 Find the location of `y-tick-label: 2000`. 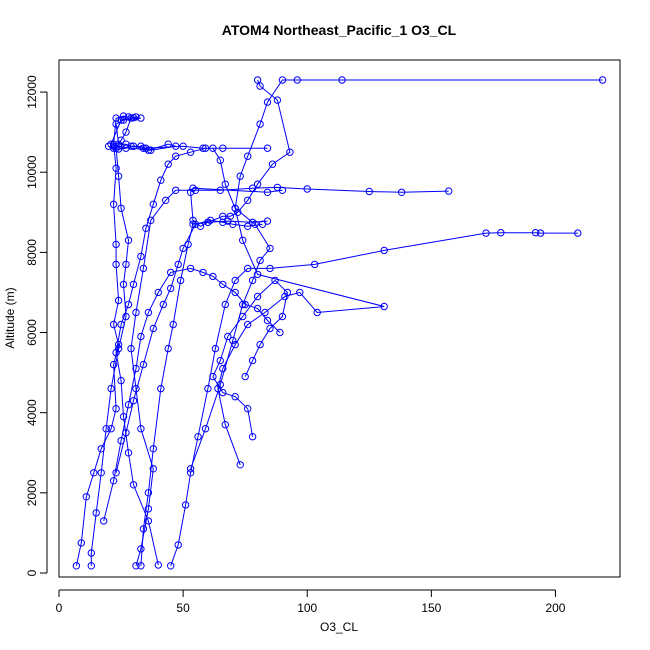

y-tick-label: 2000 is located at coordinates (32, 492).